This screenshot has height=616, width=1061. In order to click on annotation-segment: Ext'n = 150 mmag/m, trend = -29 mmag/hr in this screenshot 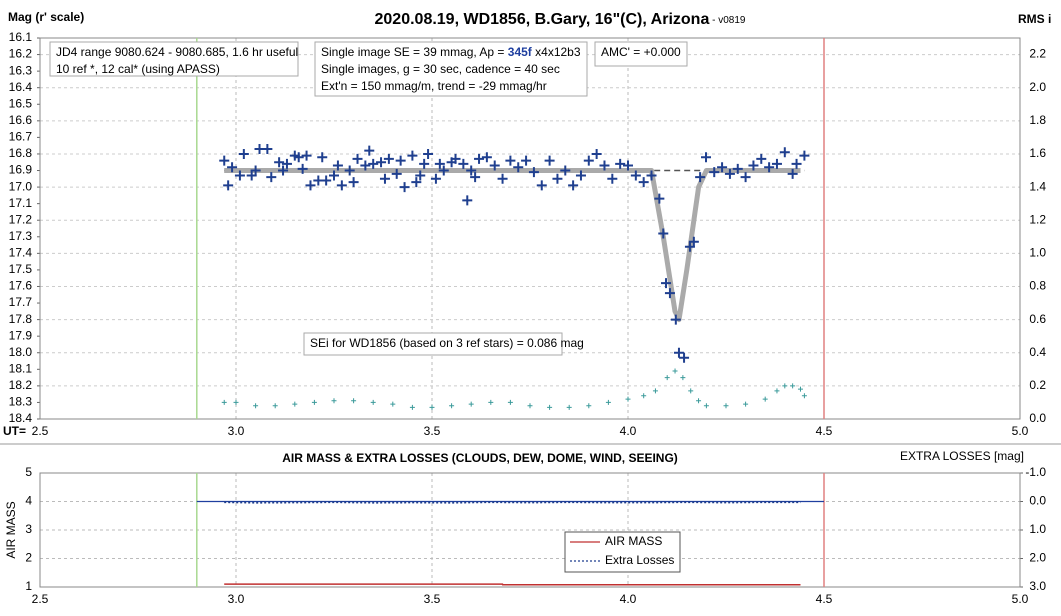, I will do `click(434, 86)`.